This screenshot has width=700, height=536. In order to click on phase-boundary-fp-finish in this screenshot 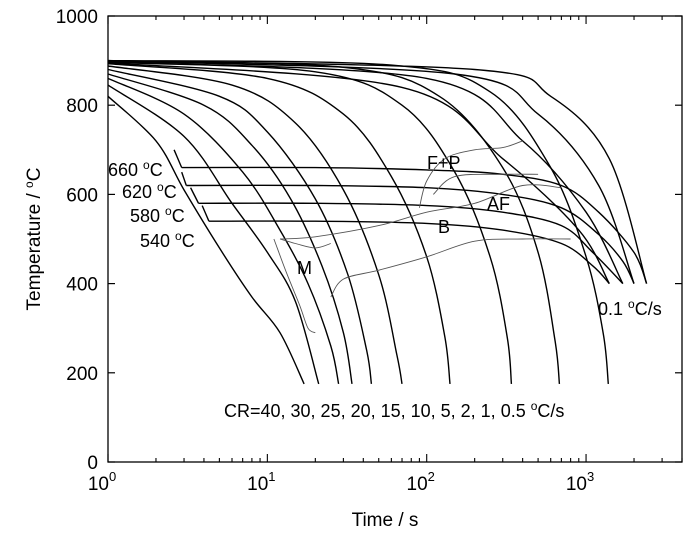, I will do `click(485, 184)`.